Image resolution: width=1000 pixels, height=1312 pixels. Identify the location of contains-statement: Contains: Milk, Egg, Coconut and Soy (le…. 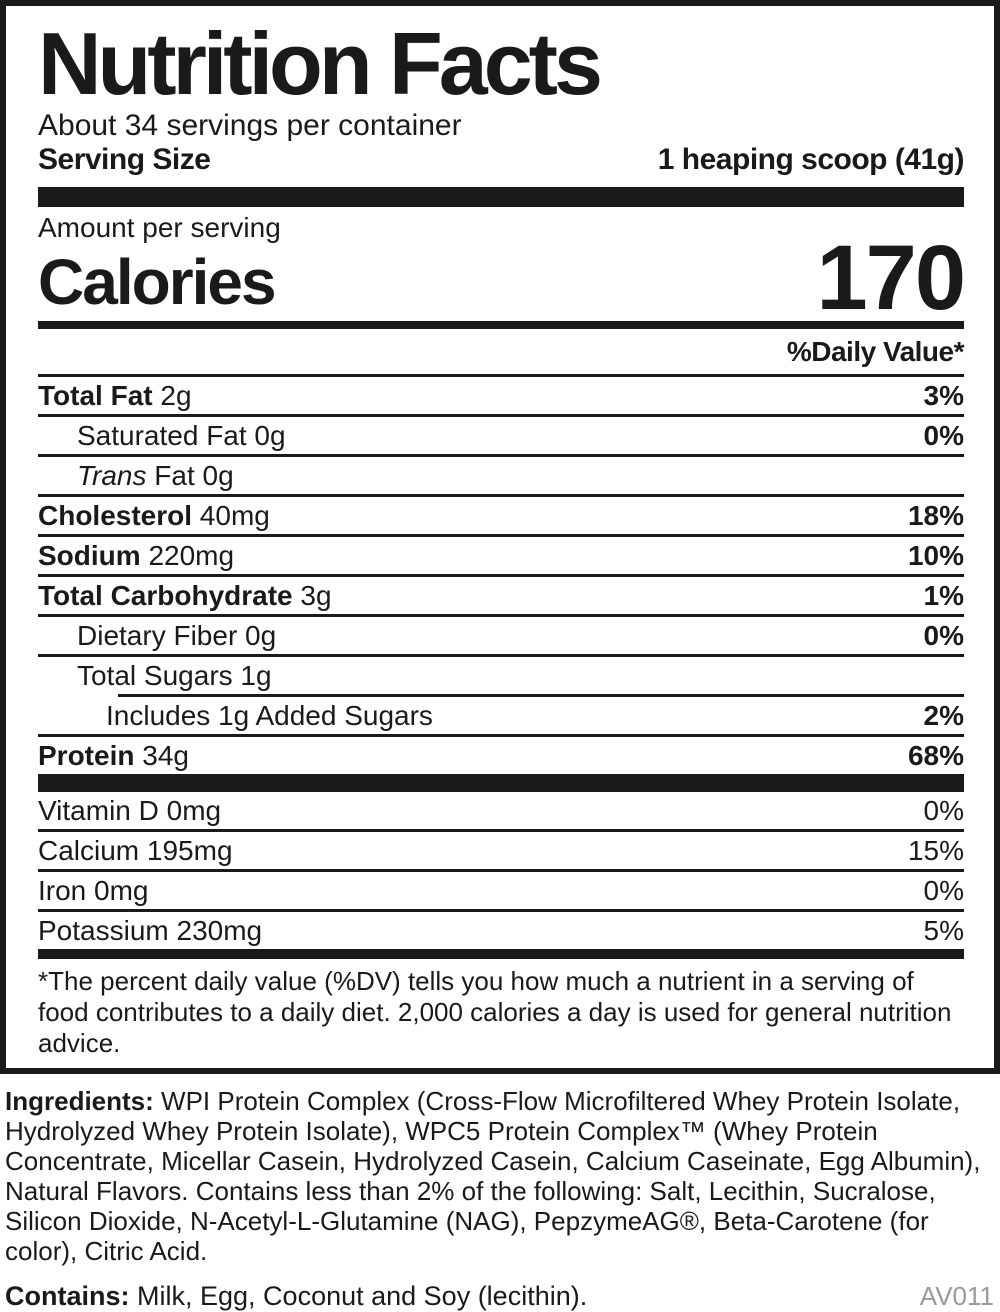
(296, 1296).